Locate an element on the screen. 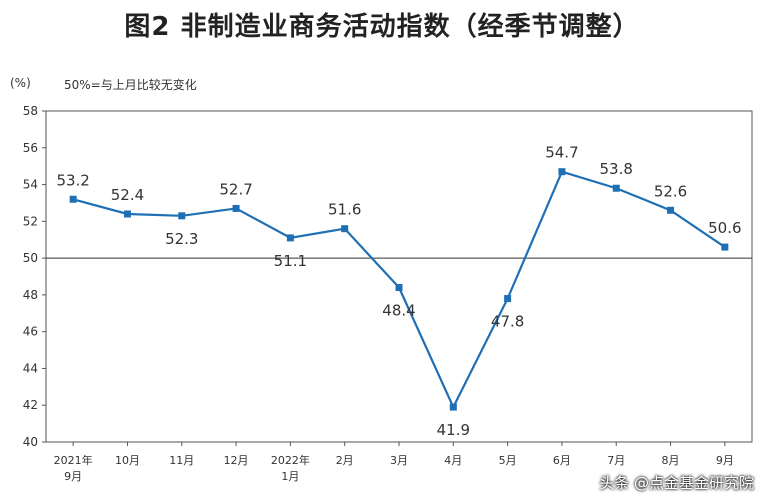 This screenshot has width=764, height=503. y-tick-label: 44 is located at coordinates (30, 368).